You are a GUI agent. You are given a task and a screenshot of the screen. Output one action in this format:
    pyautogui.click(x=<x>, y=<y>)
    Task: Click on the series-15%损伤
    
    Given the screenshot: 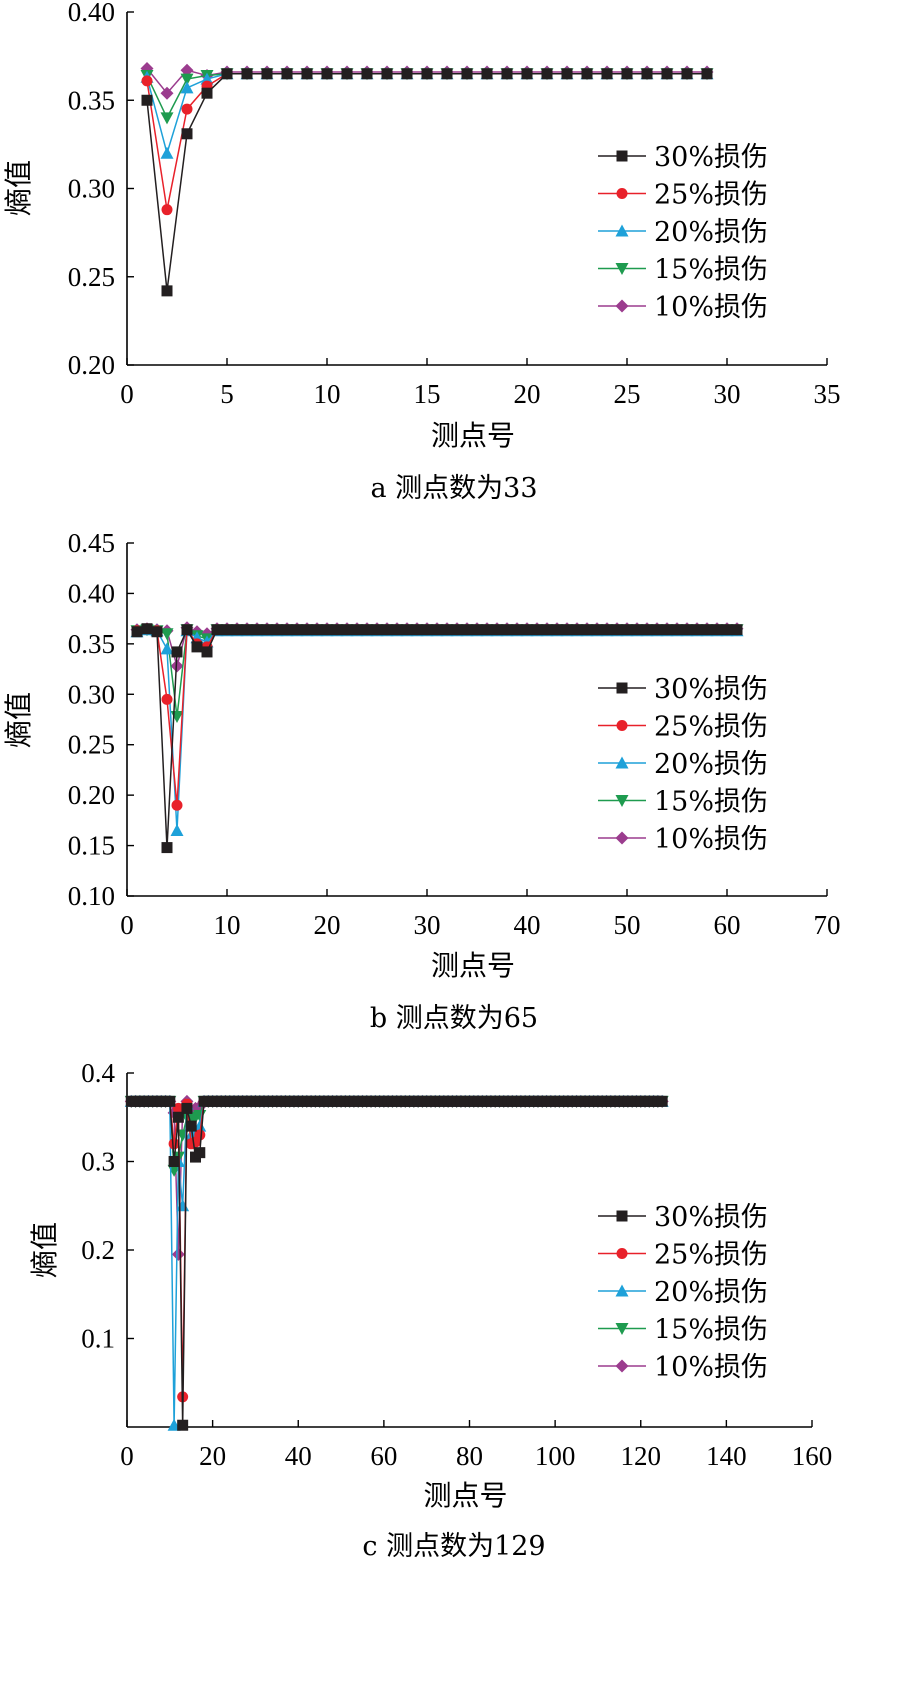 What is the action you would take?
    pyautogui.click(x=437, y=673)
    